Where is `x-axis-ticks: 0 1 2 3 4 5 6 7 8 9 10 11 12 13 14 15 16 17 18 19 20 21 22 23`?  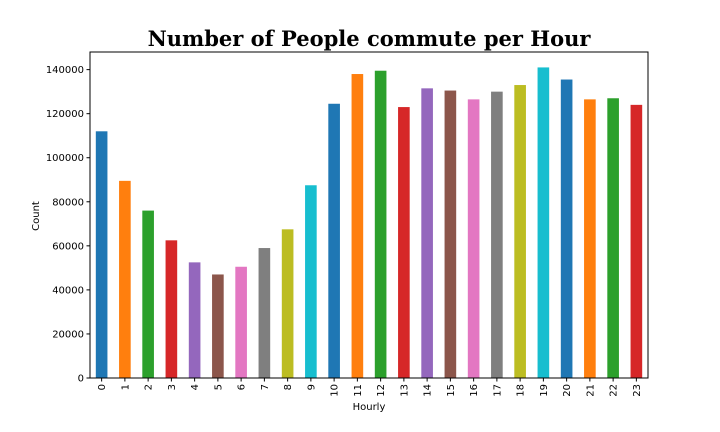
x-axis-ticks: 0 1 2 3 4 5 6 7 8 9 10 11 12 13 14 15 16 17 18 19 20 21 22 23 is located at coordinates (370, 387).